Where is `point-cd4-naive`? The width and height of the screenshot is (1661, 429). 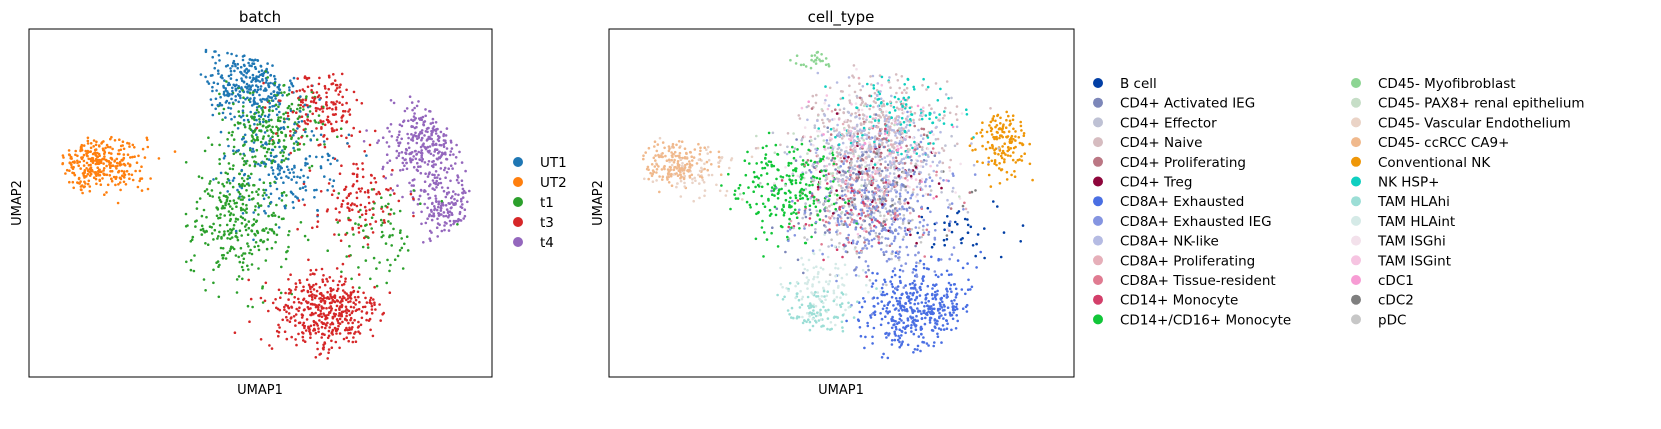 point-cd4-naive is located at coordinates (956, 114).